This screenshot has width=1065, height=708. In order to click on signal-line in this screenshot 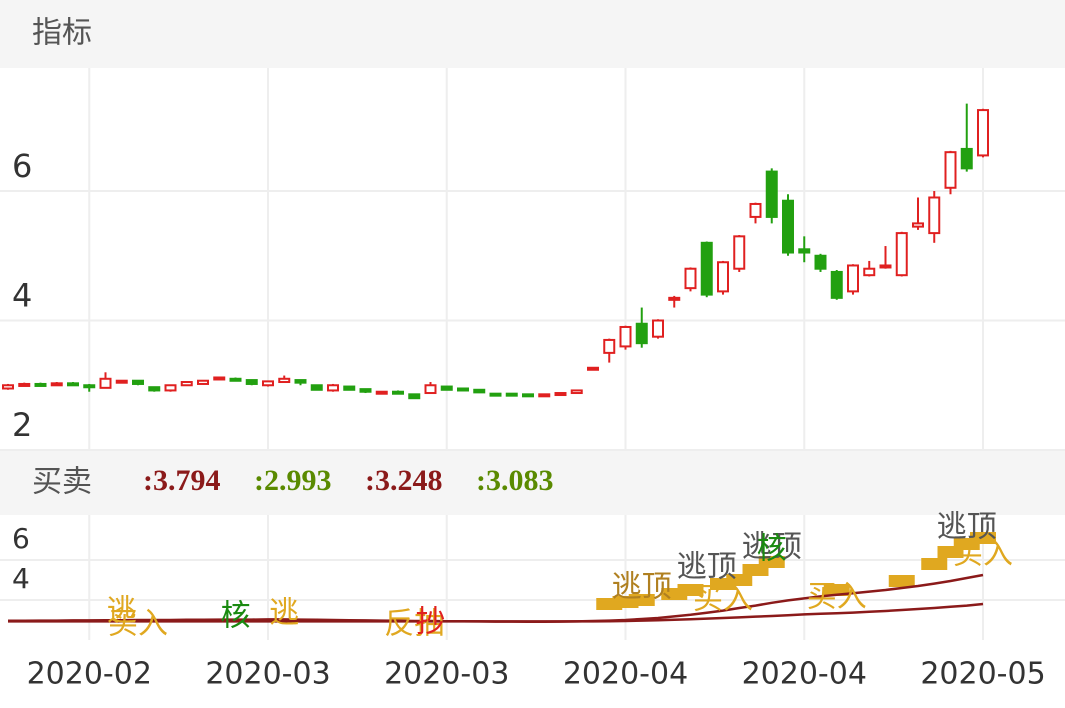, I will do `click(496, 598)`.